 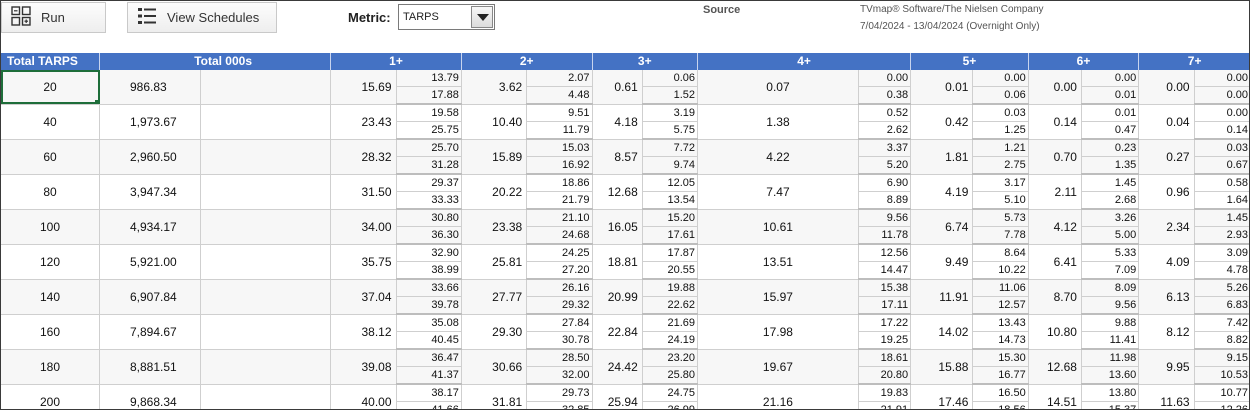 What do you see at coordinates (363, 157) in the screenshot?
I see `reach-value-cell: 28.32` at bounding box center [363, 157].